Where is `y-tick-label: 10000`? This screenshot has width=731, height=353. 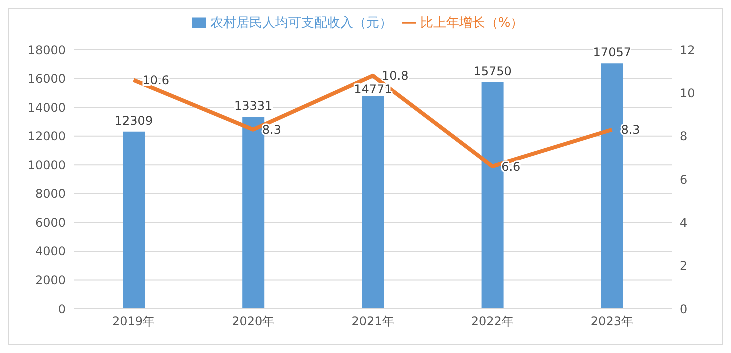 y-tick-label: 10000 is located at coordinates (47, 165).